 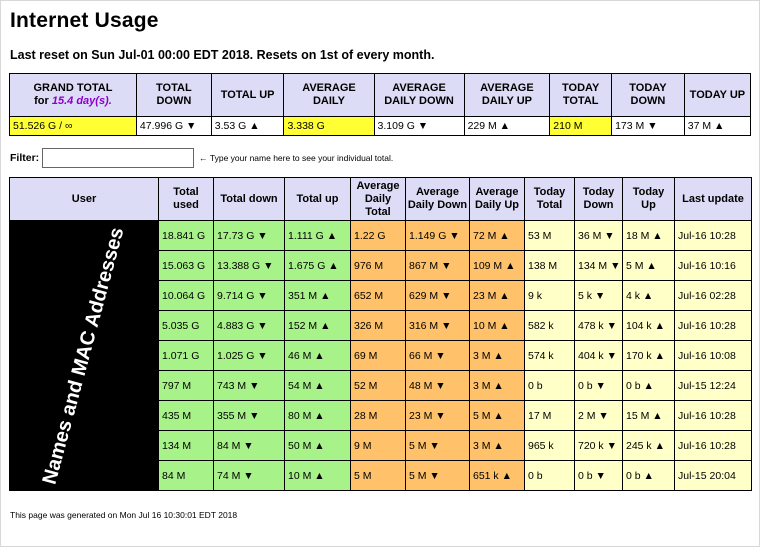 I want to click on cell-last-update: Jul-15 12:24, so click(x=713, y=385).